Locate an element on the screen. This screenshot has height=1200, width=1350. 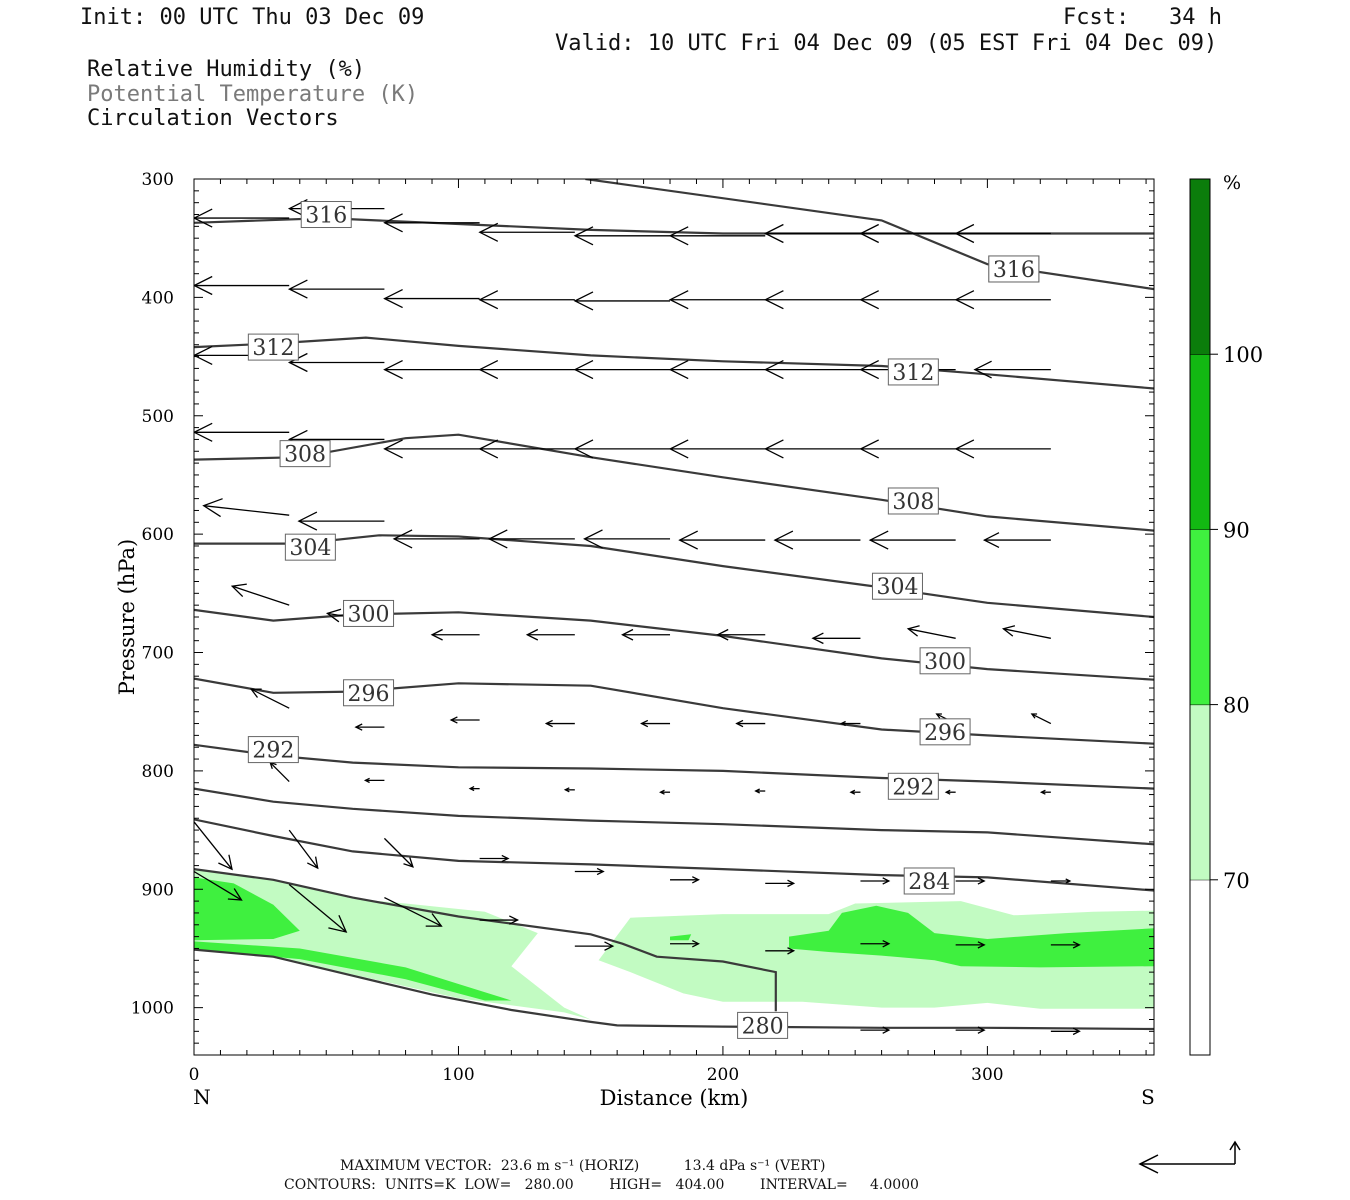
contour-label-292: 292 is located at coordinates (913, 787).